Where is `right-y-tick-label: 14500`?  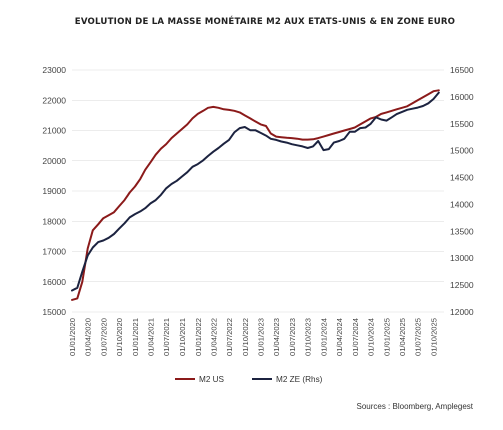
right-y-tick-label: 14500 is located at coordinates (462, 178).